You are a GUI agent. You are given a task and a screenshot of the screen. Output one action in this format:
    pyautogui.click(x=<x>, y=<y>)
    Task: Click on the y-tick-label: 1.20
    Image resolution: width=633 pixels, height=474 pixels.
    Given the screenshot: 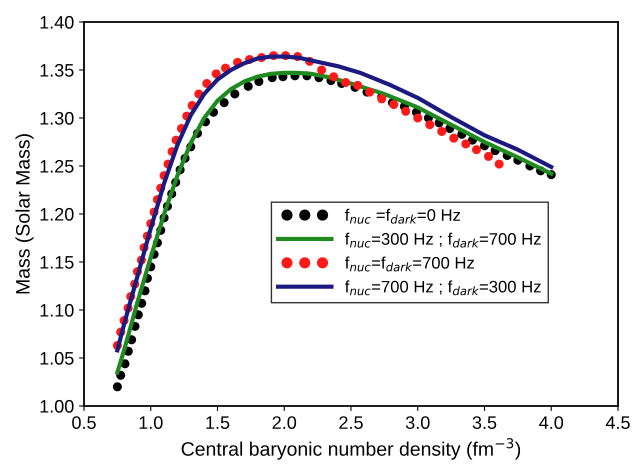 What is the action you would take?
    pyautogui.click(x=57, y=214)
    